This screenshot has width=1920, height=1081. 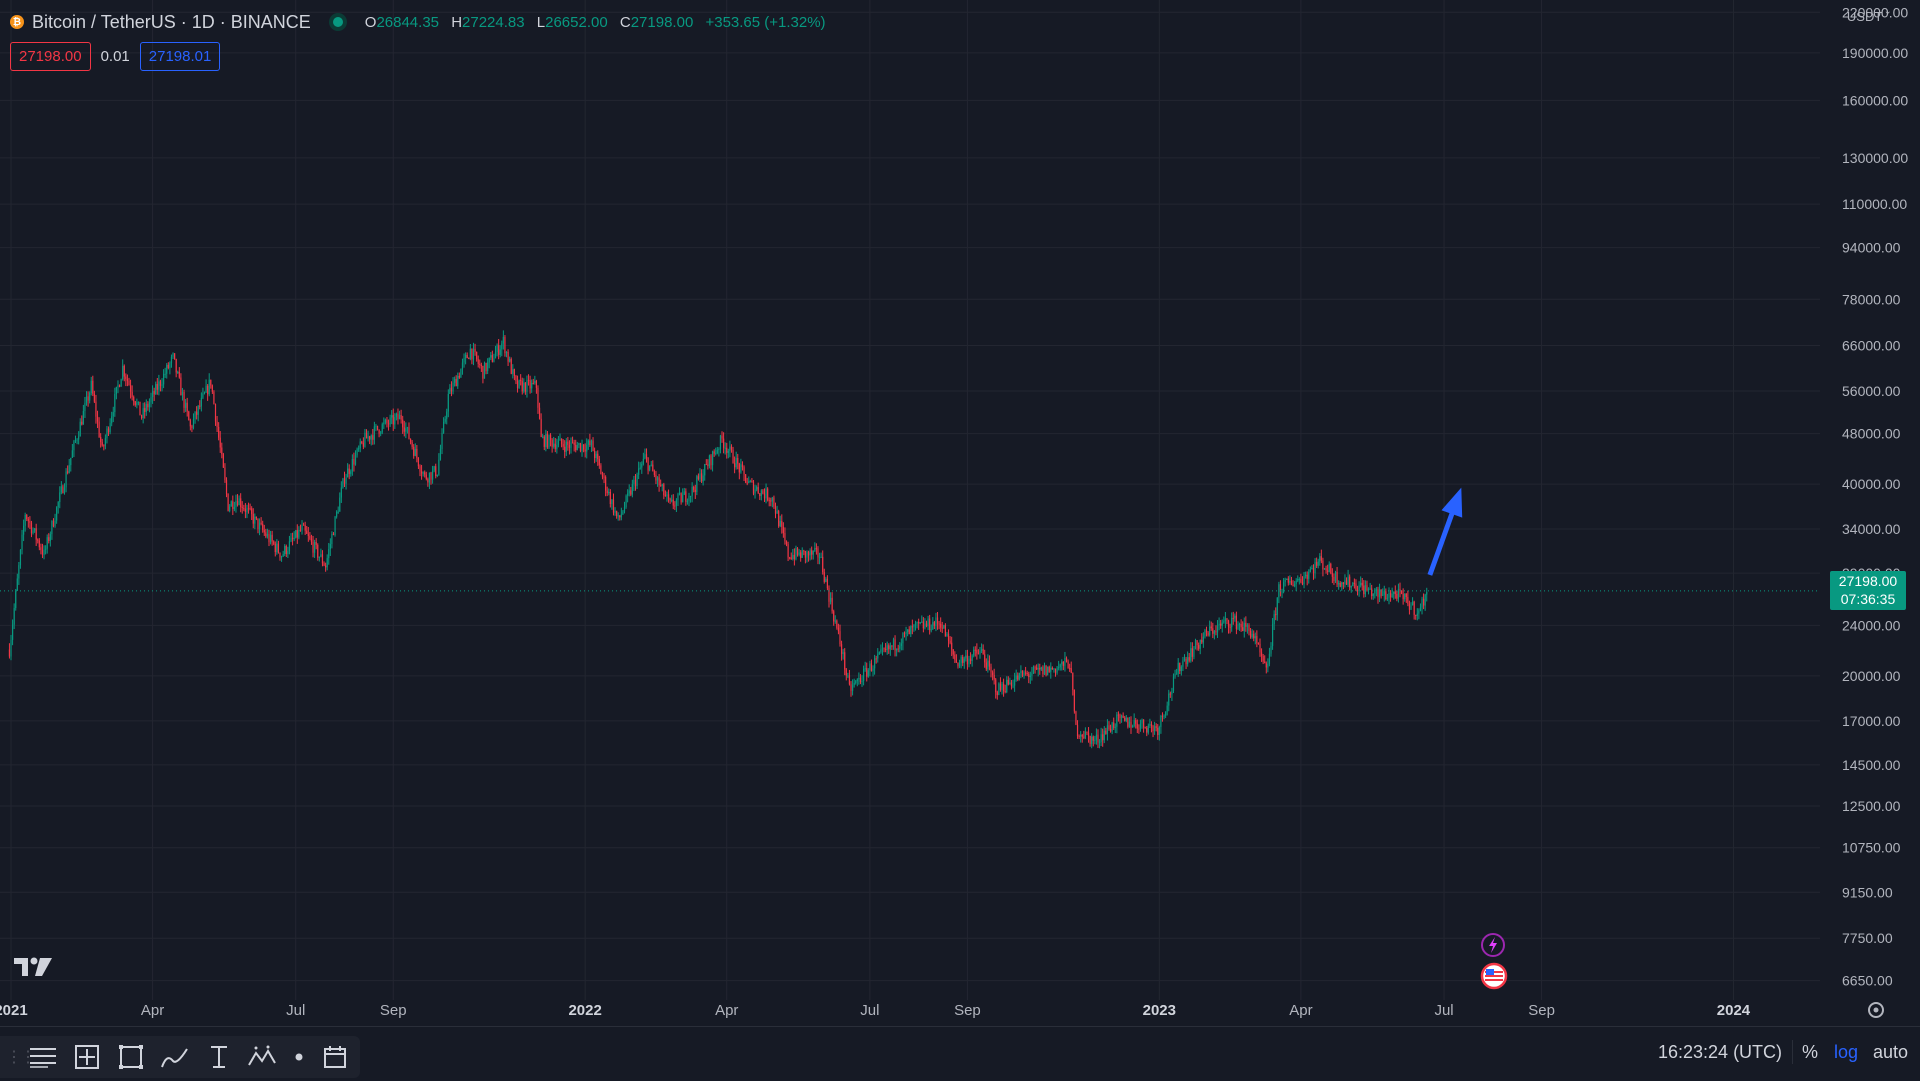 What do you see at coordinates (180, 56) in the screenshot?
I see `buy-button: 27198.01` at bounding box center [180, 56].